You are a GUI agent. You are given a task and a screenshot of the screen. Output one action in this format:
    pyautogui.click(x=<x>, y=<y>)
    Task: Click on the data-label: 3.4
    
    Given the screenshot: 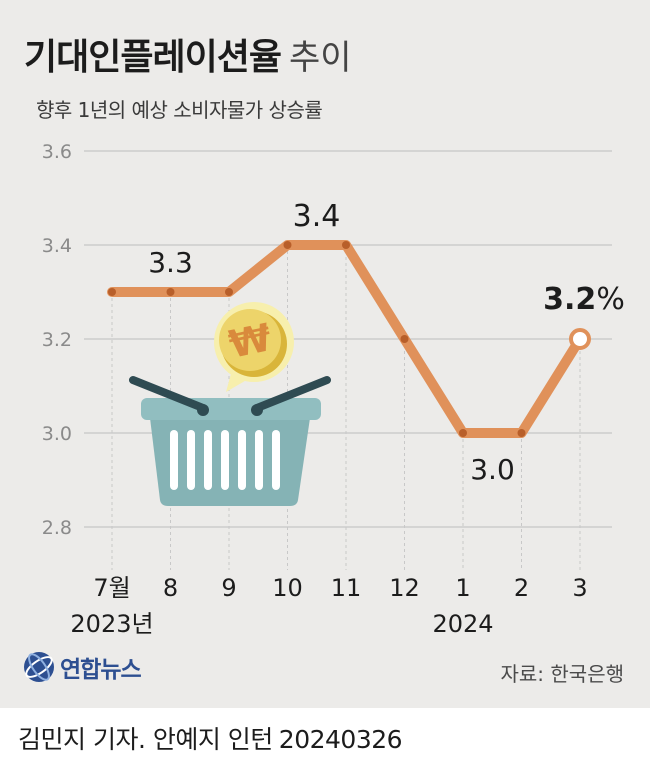 What is the action you would take?
    pyautogui.click(x=317, y=216)
    